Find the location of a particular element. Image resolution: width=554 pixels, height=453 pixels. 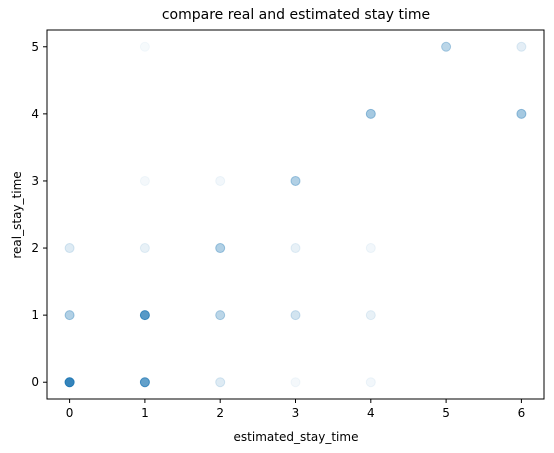

y-tick-label: 4 is located at coordinates (35, 114).